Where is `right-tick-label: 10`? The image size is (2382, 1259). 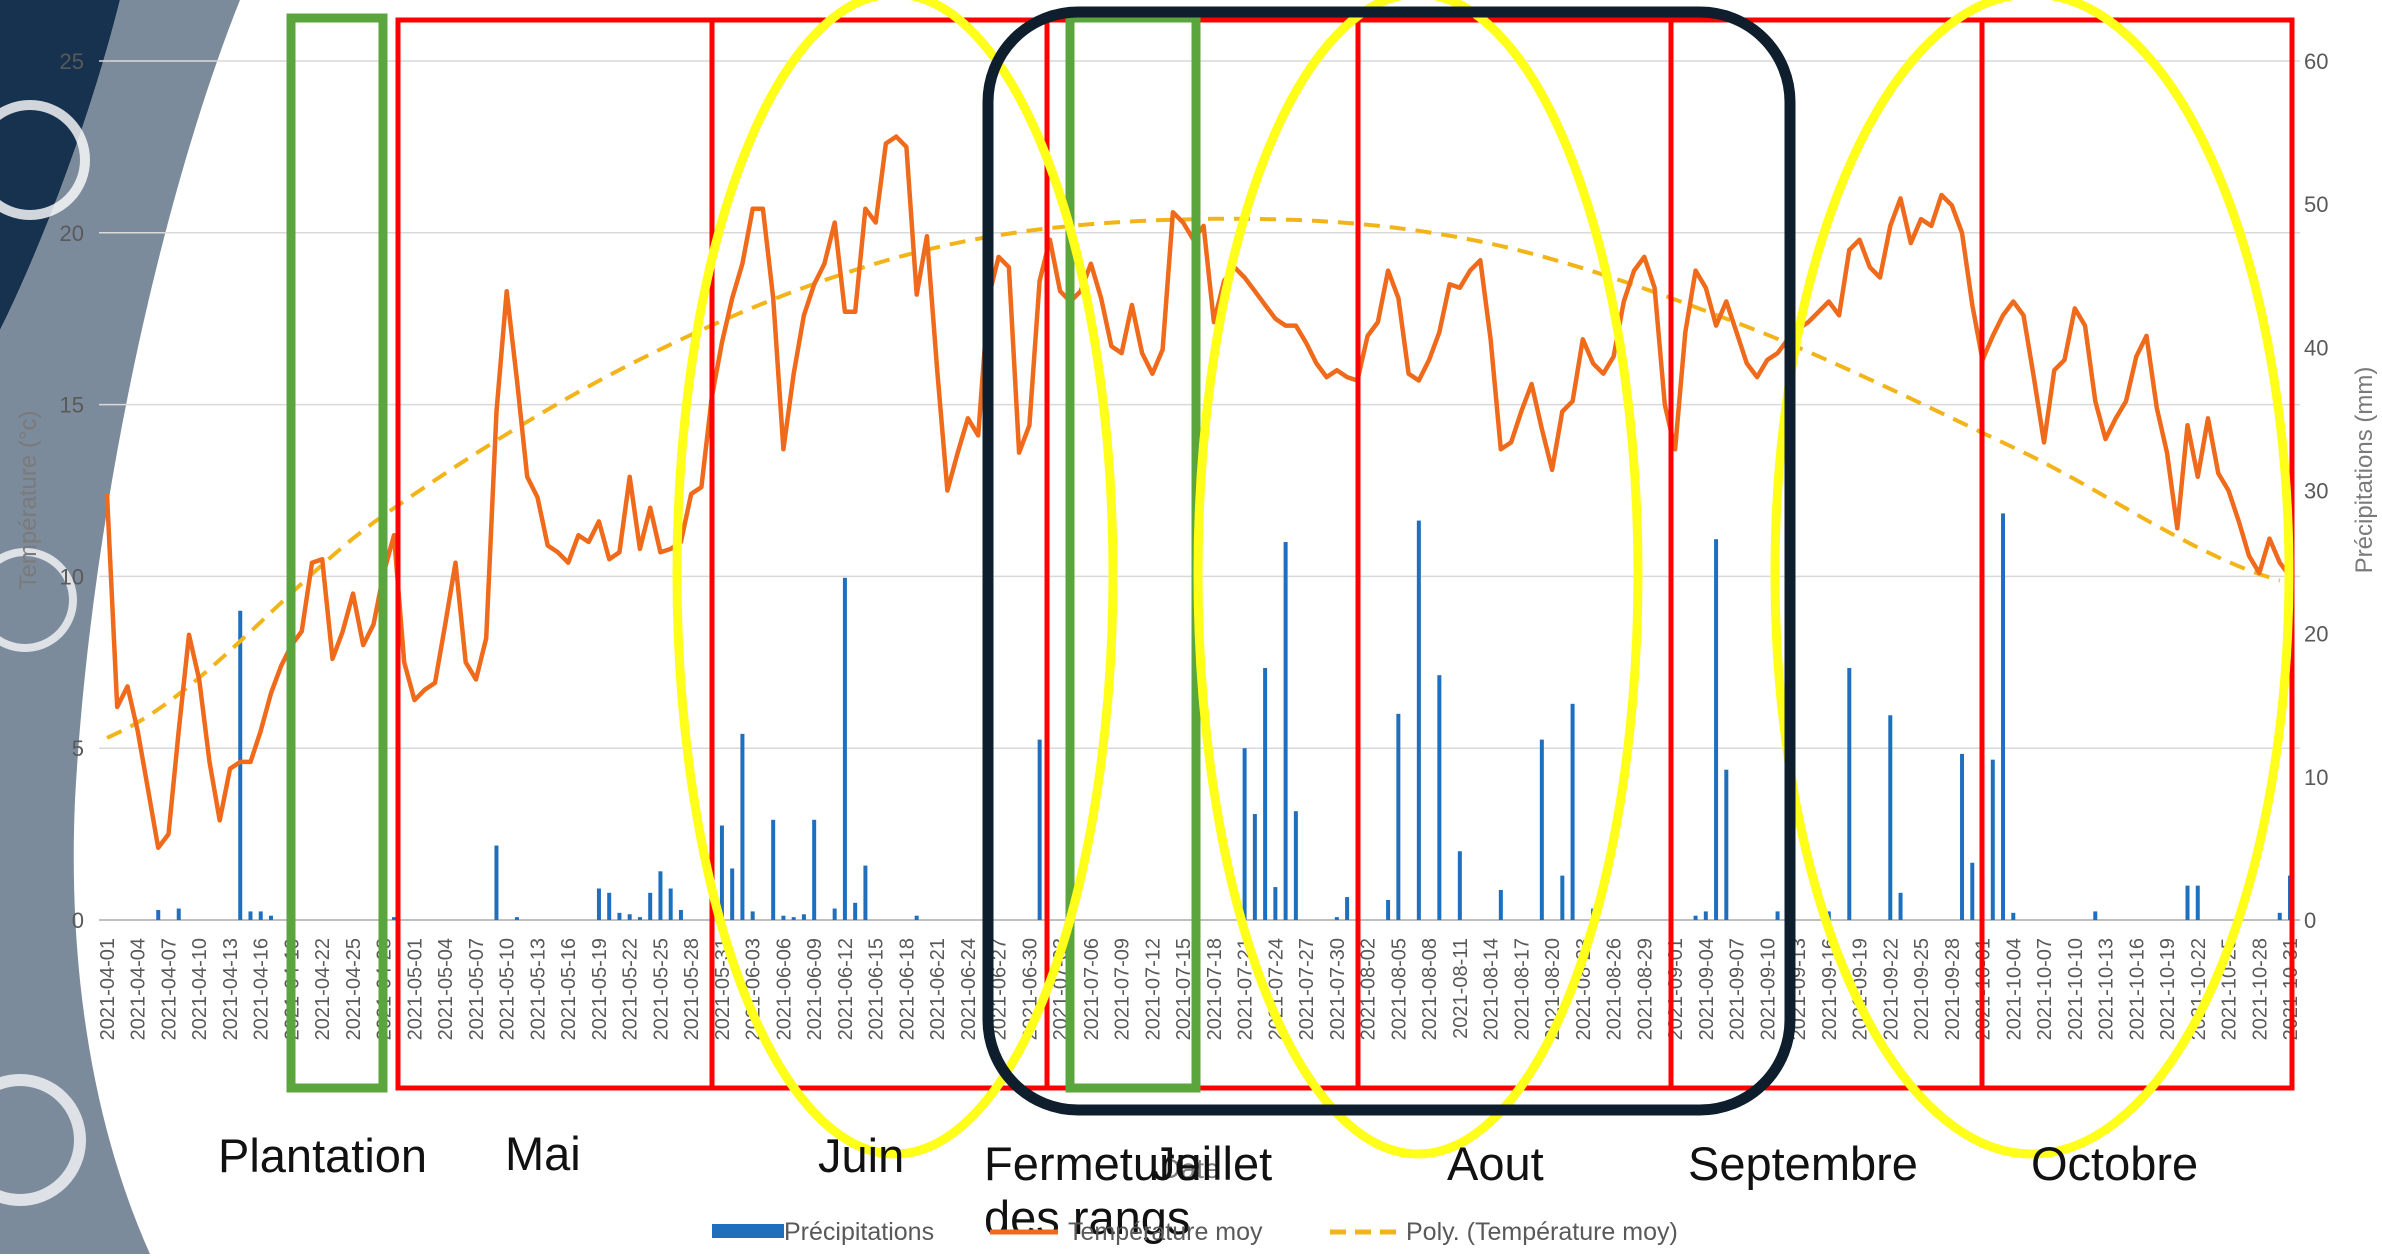
right-tick-label: 10 is located at coordinates (2316, 777).